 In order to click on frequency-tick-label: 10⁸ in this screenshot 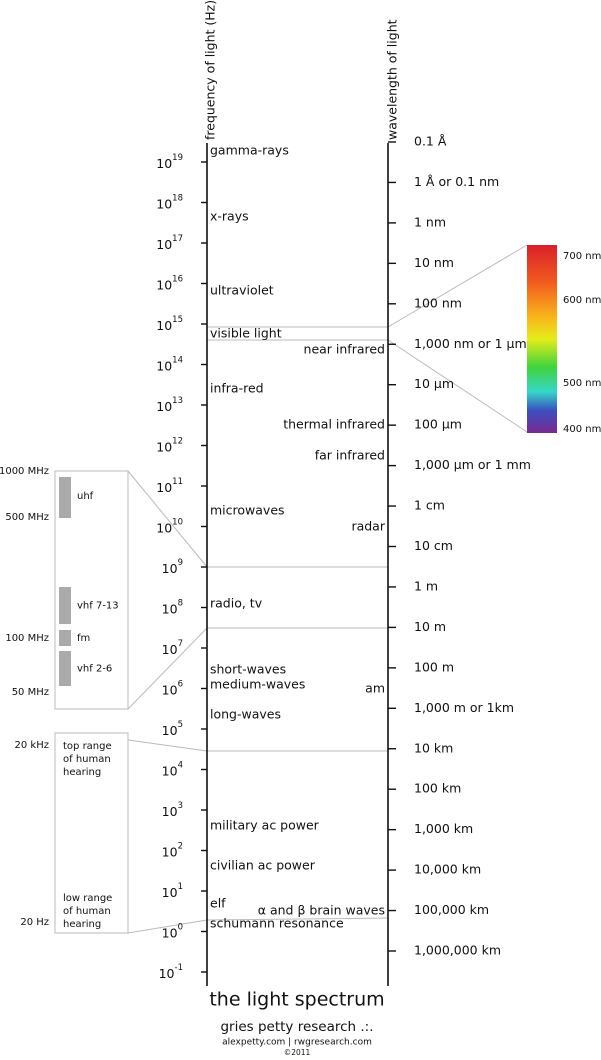, I will do `click(172, 607)`.